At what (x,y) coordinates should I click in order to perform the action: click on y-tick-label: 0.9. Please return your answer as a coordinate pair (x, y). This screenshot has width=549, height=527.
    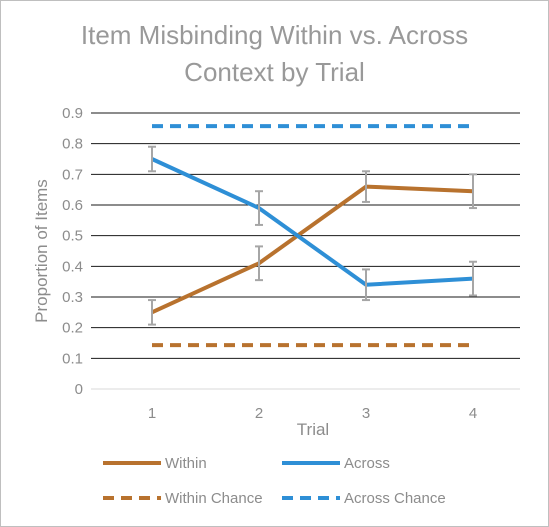
    Looking at the image, I should click on (72, 113).